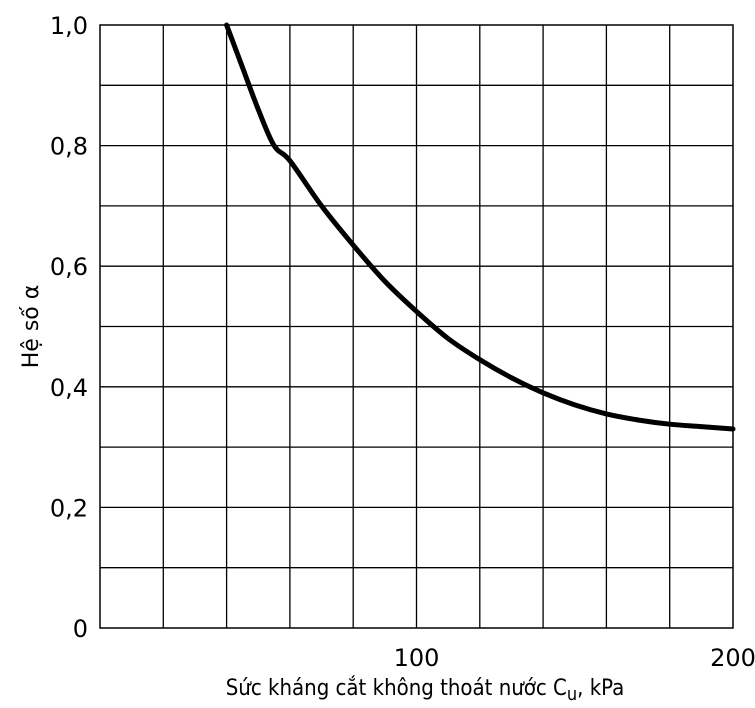 Image resolution: width=755 pixels, height=708 pixels. What do you see at coordinates (732, 658) in the screenshot?
I see `x-tick-label: 200` at bounding box center [732, 658].